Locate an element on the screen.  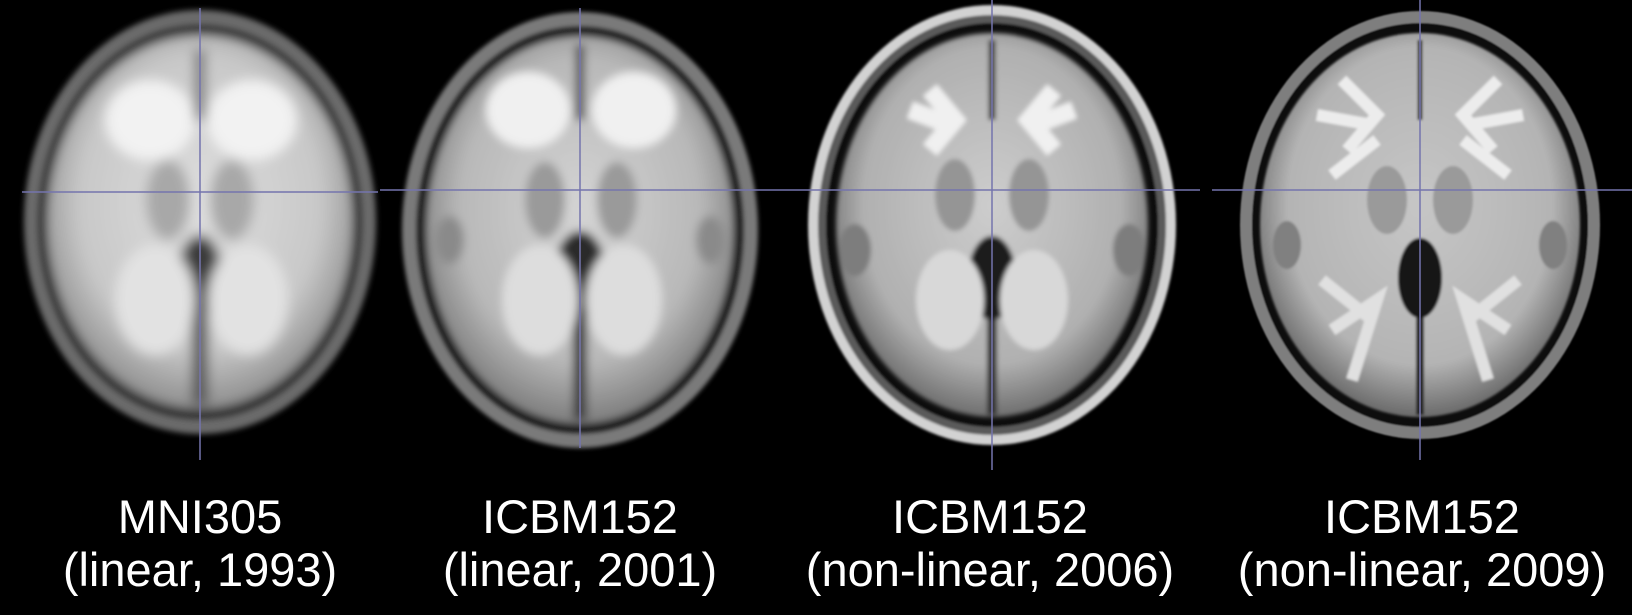
template-detail: (linear, 1993) is located at coordinates (200, 569).